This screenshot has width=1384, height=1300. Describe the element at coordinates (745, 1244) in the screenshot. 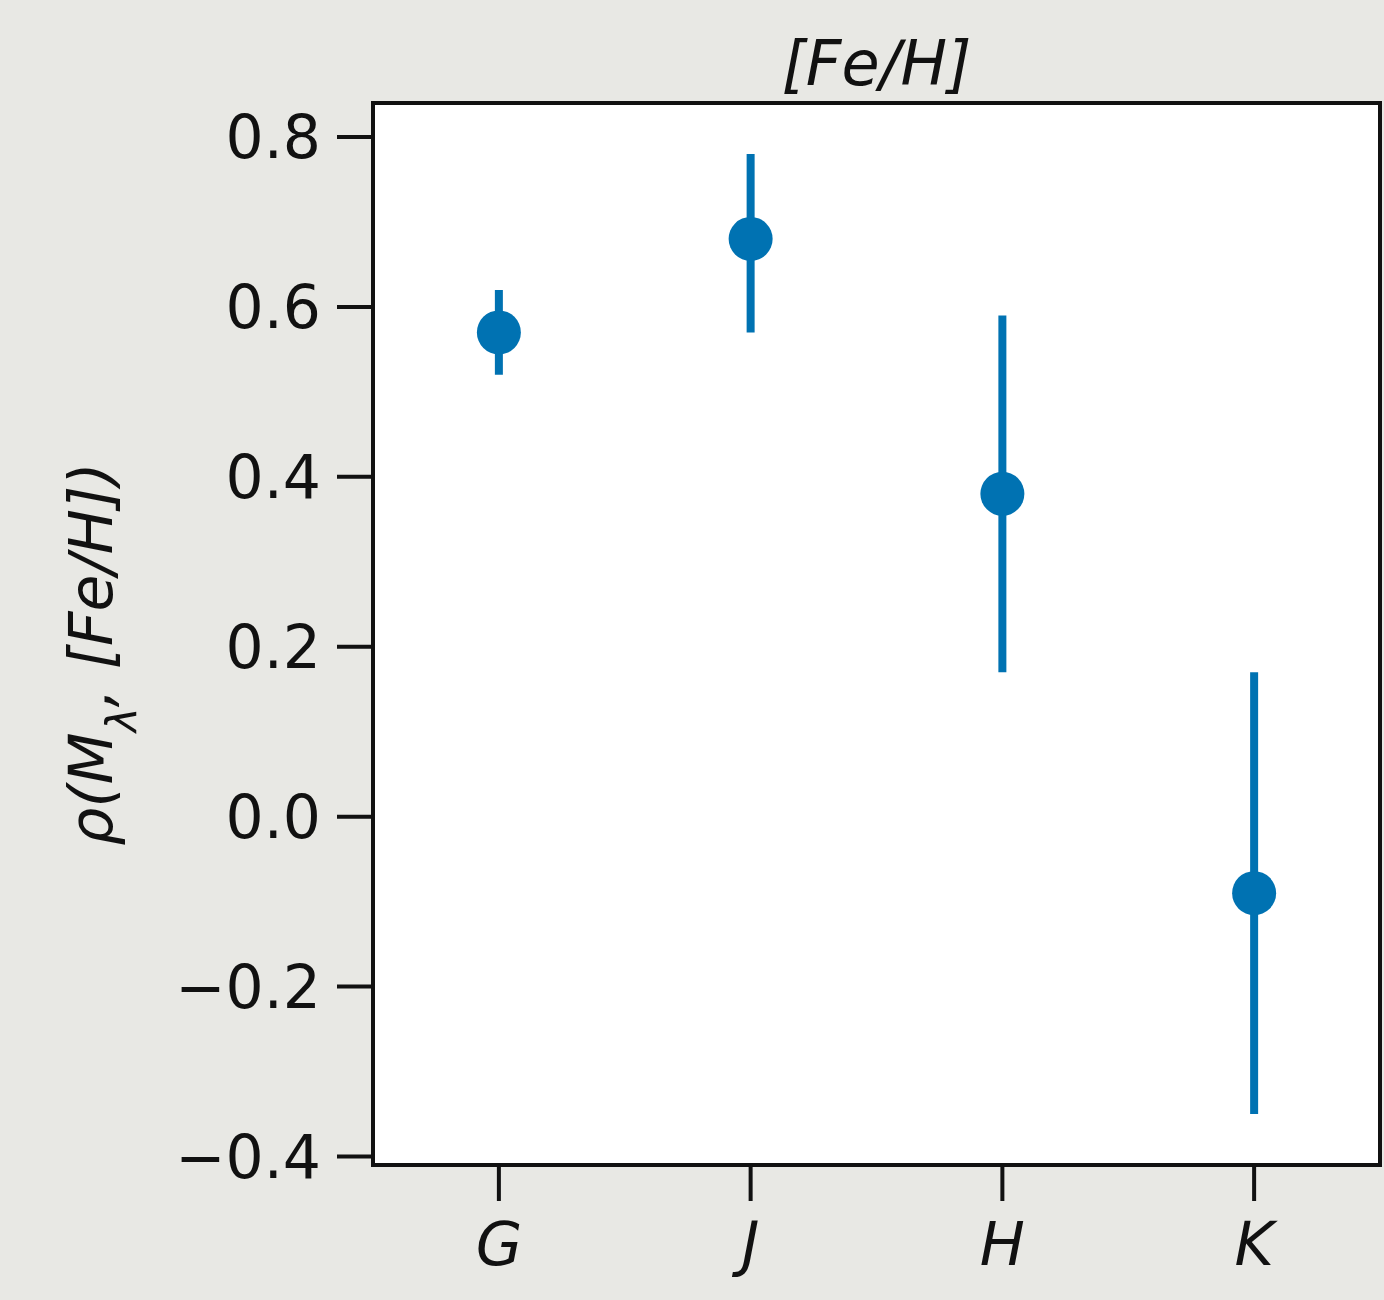

I see `x-tick-label: J` at that location.